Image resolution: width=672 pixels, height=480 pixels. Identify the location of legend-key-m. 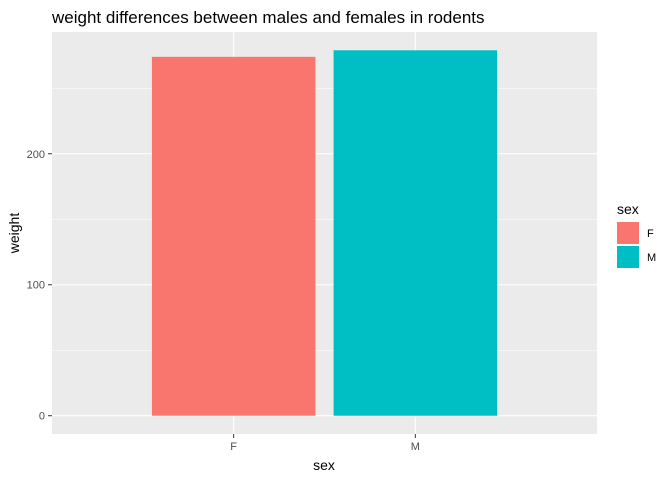
(628, 257).